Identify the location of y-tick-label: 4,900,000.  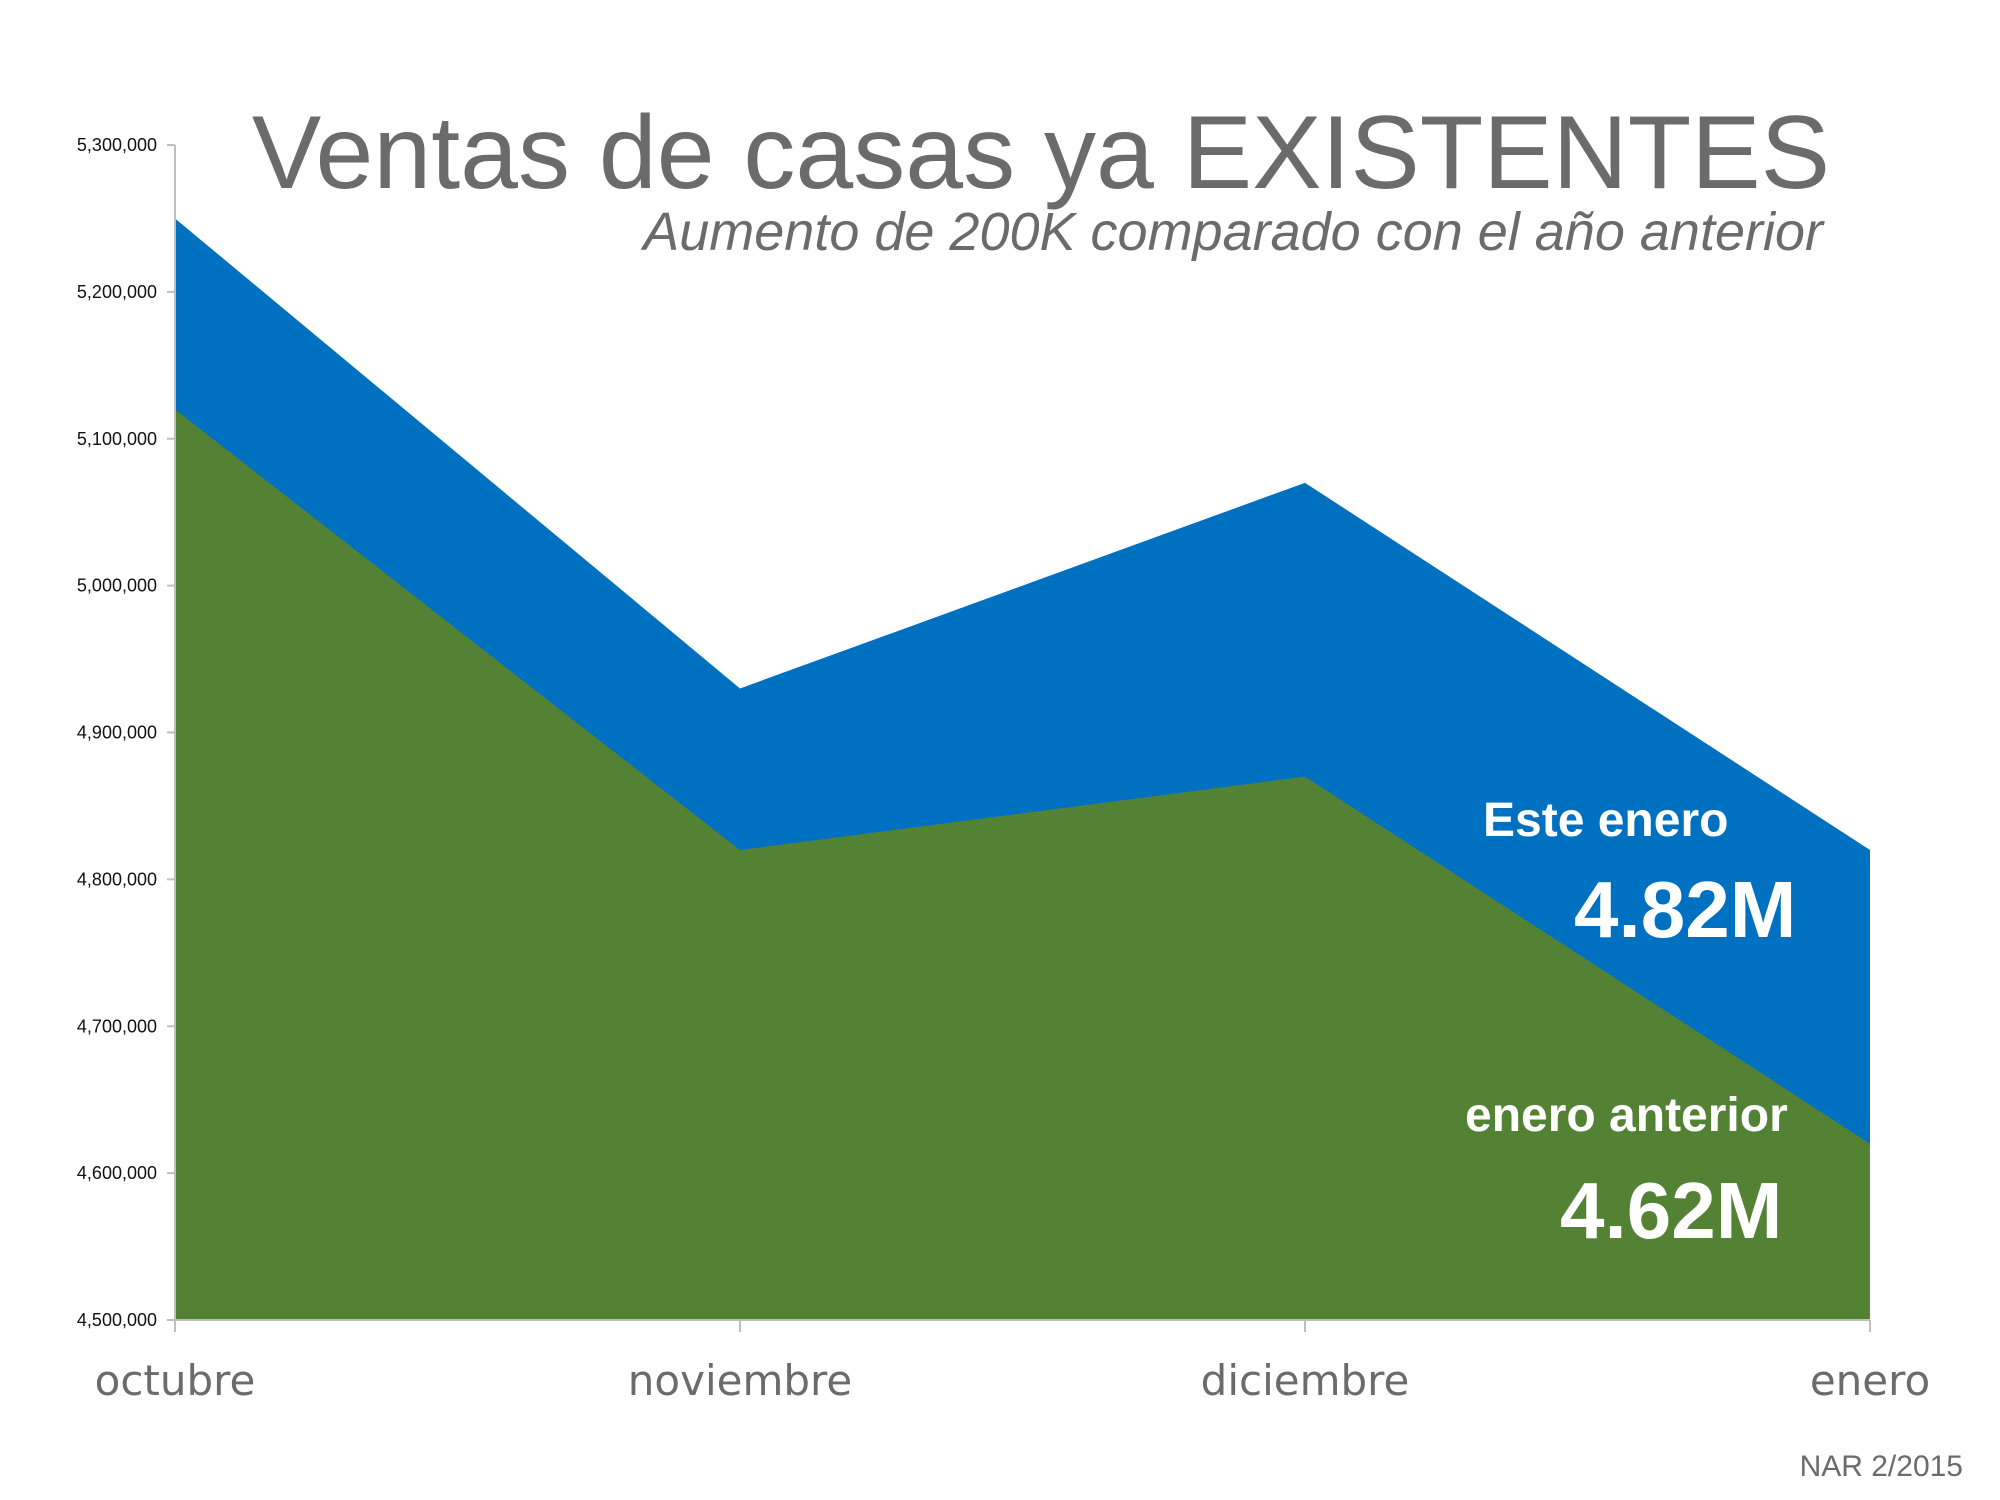
(117, 733).